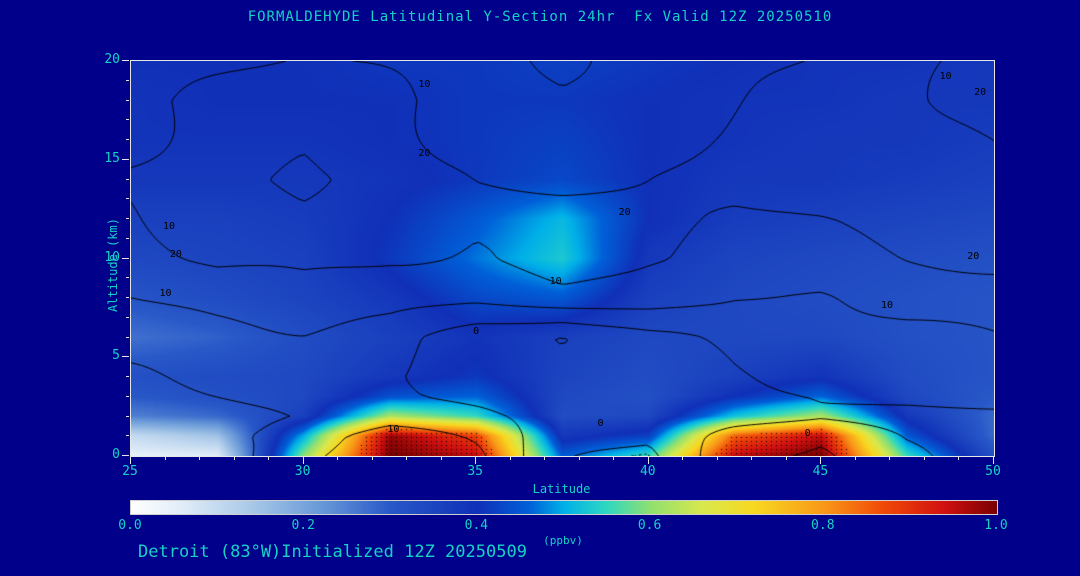  What do you see at coordinates (116, 356) in the screenshot?
I see `y-tick-label: 5` at bounding box center [116, 356].